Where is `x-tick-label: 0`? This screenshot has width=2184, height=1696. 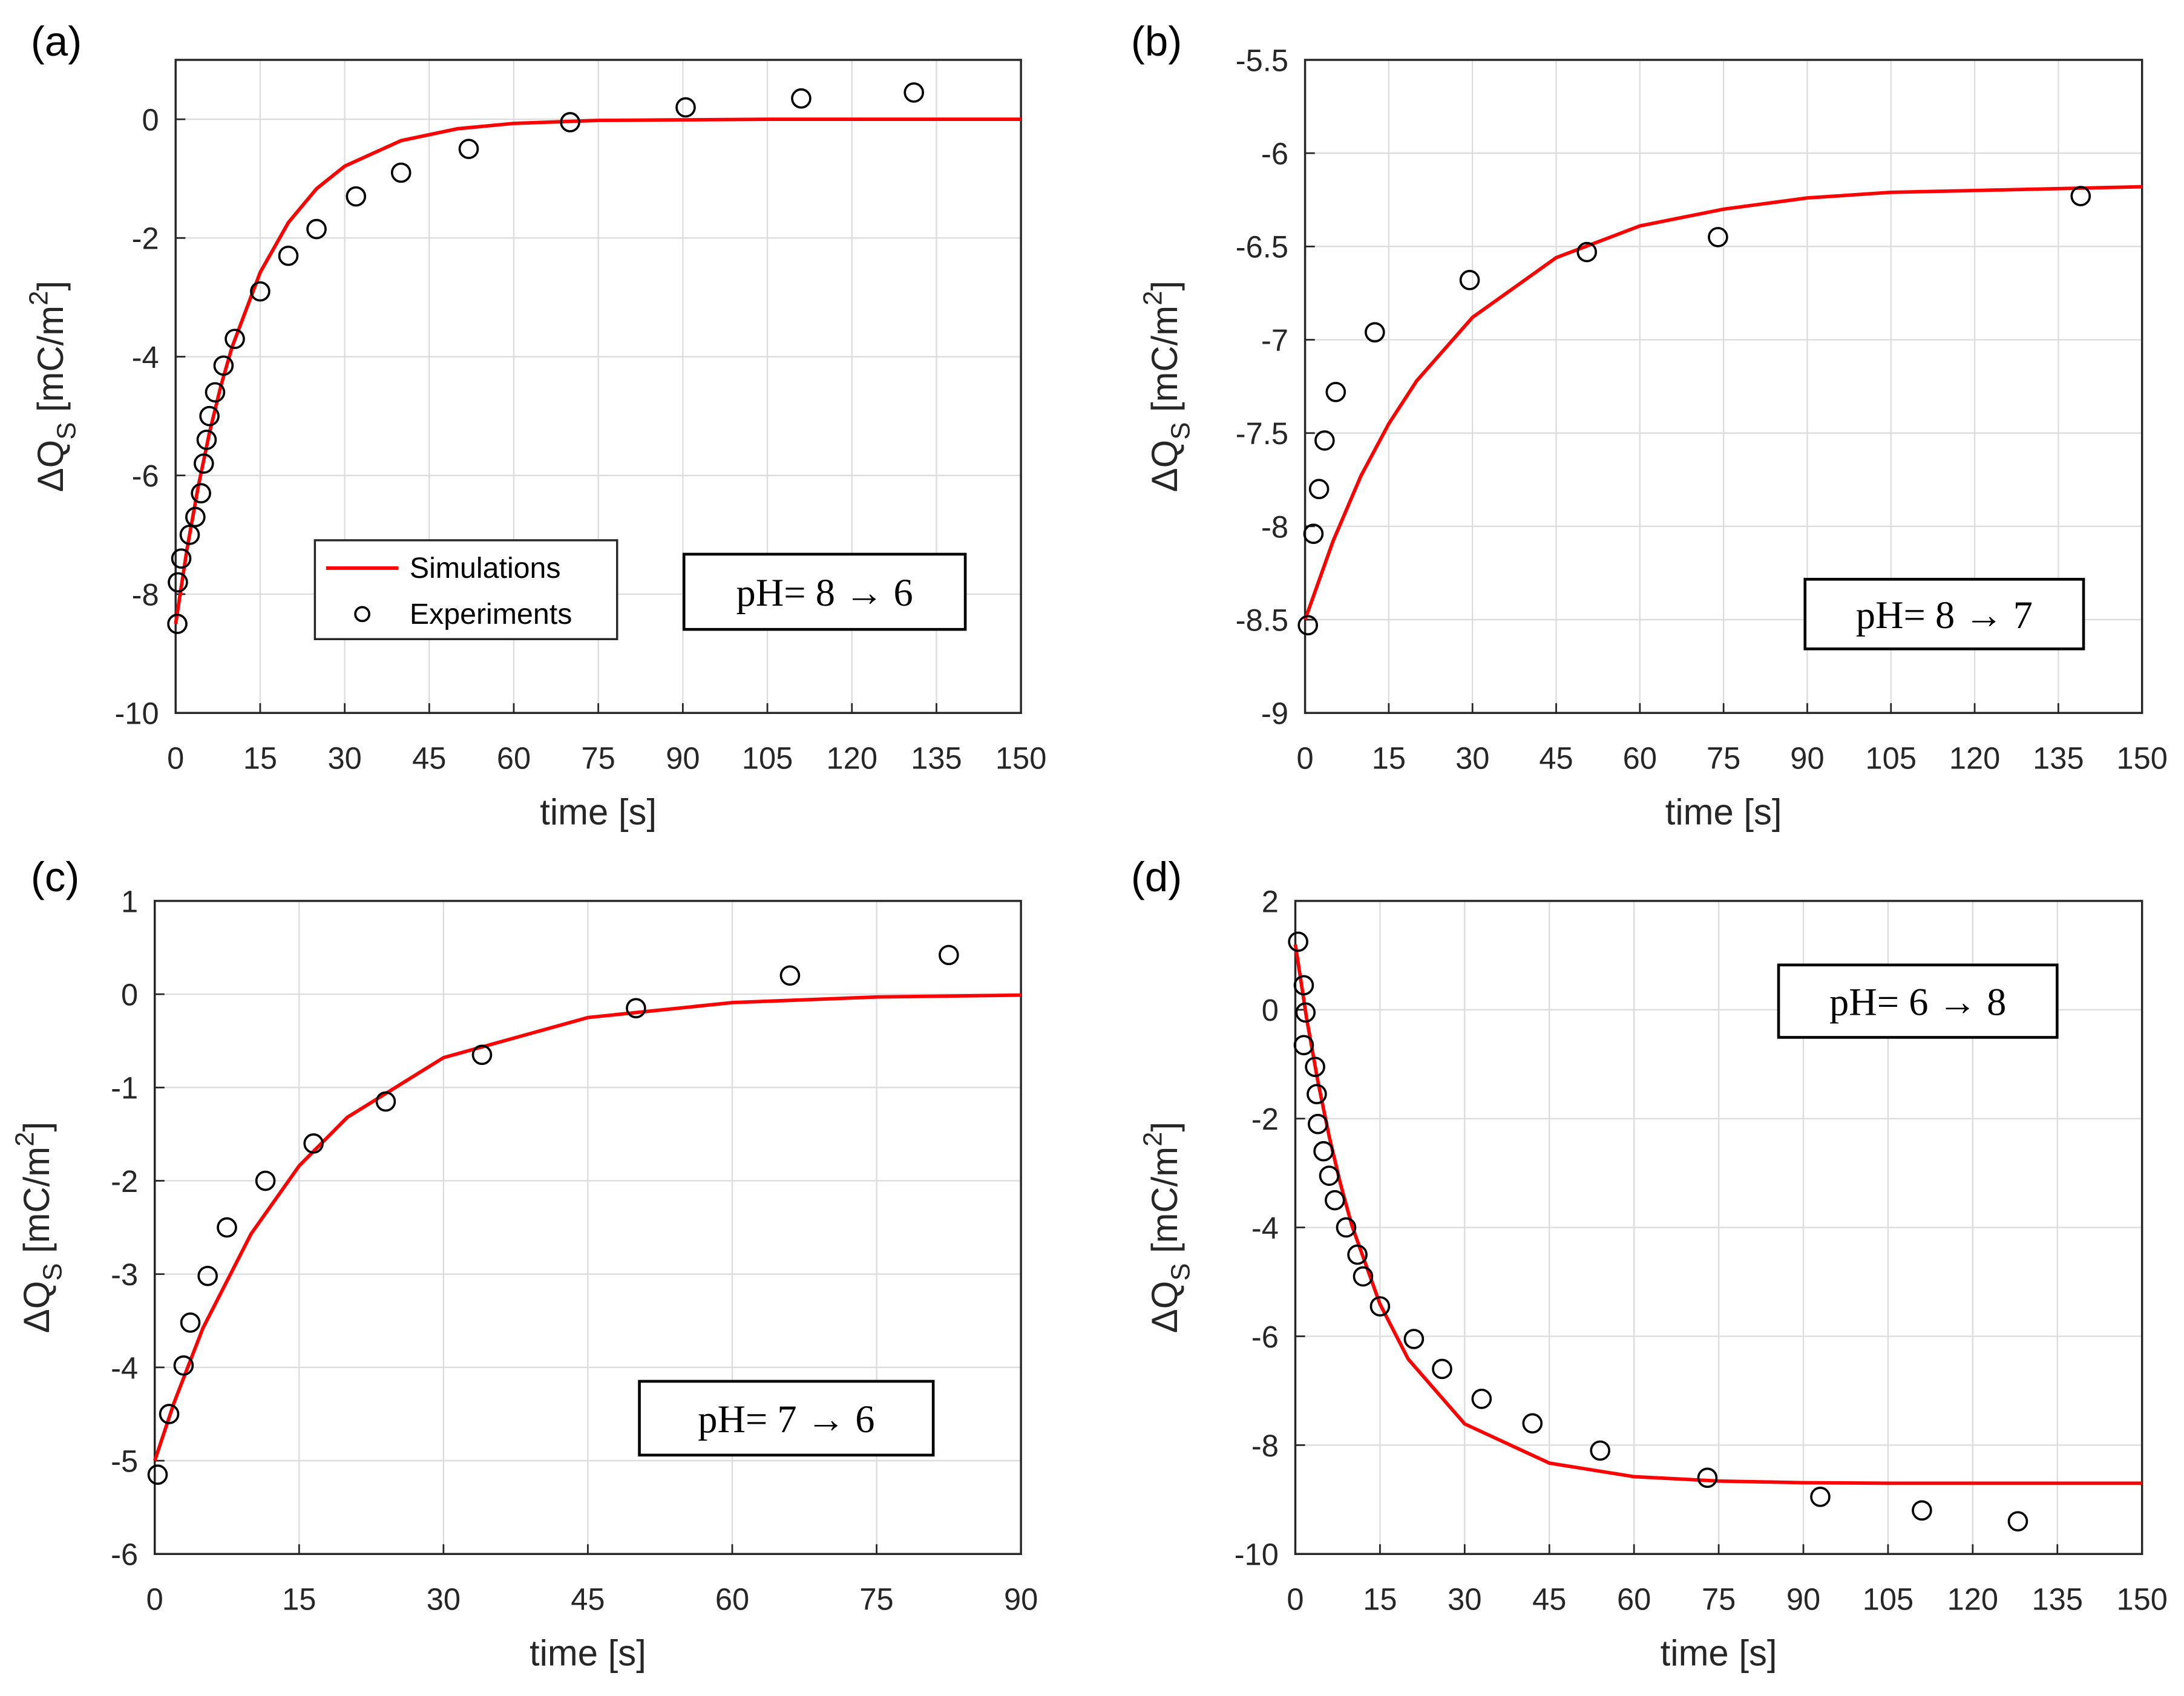
x-tick-label: 0 is located at coordinates (1295, 1599).